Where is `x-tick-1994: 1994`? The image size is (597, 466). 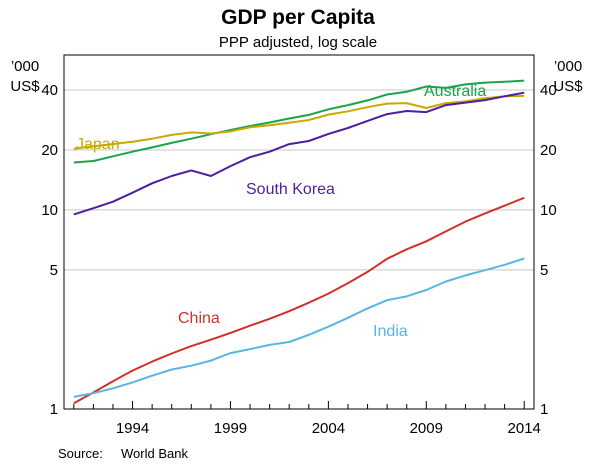
x-tick-1994: 1994 is located at coordinates (132, 428).